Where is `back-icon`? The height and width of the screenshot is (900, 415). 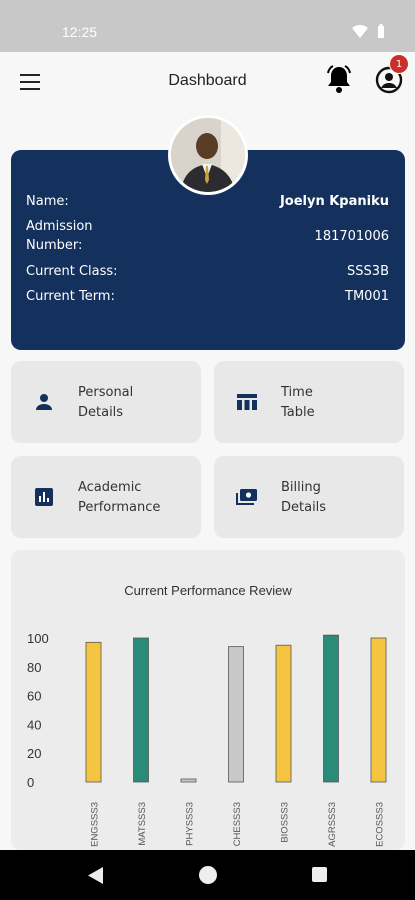
back-icon is located at coordinates (95, 875).